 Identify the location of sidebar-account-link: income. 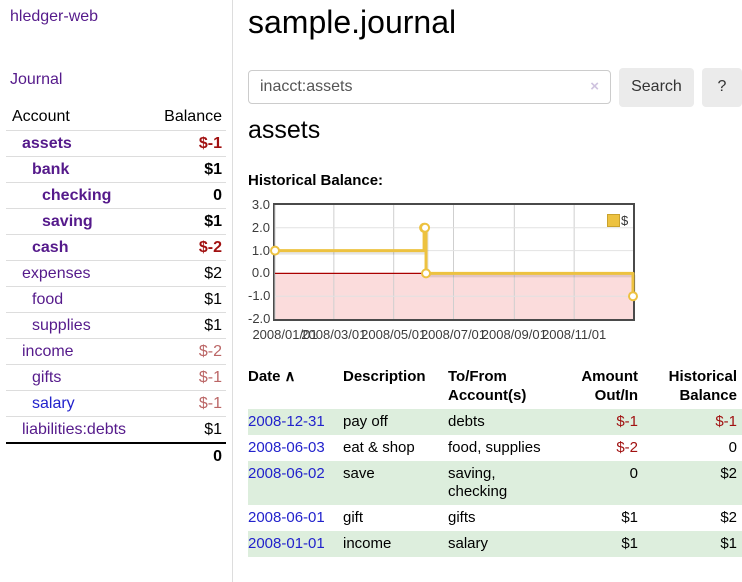
(48, 351).